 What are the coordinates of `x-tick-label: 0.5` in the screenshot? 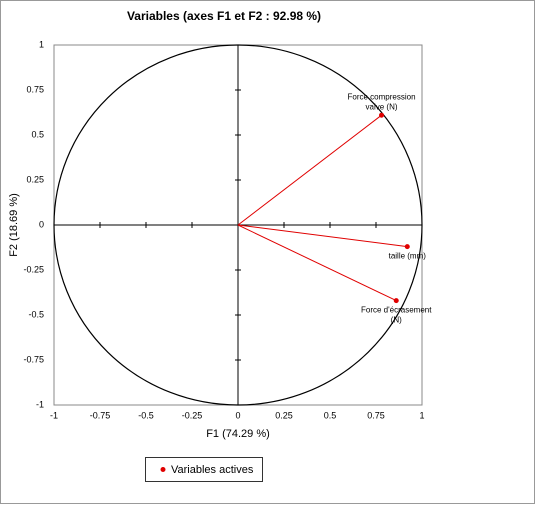 It's located at (330, 415).